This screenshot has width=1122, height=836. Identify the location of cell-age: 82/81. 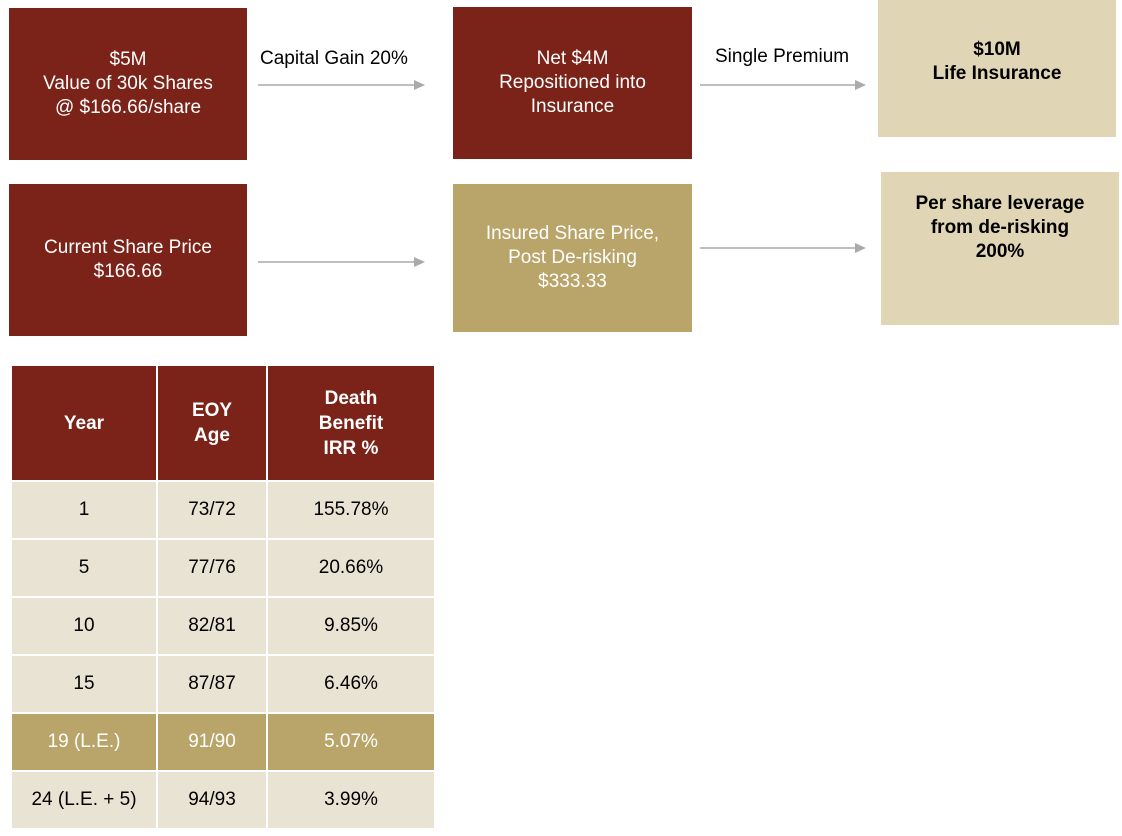
(212, 626).